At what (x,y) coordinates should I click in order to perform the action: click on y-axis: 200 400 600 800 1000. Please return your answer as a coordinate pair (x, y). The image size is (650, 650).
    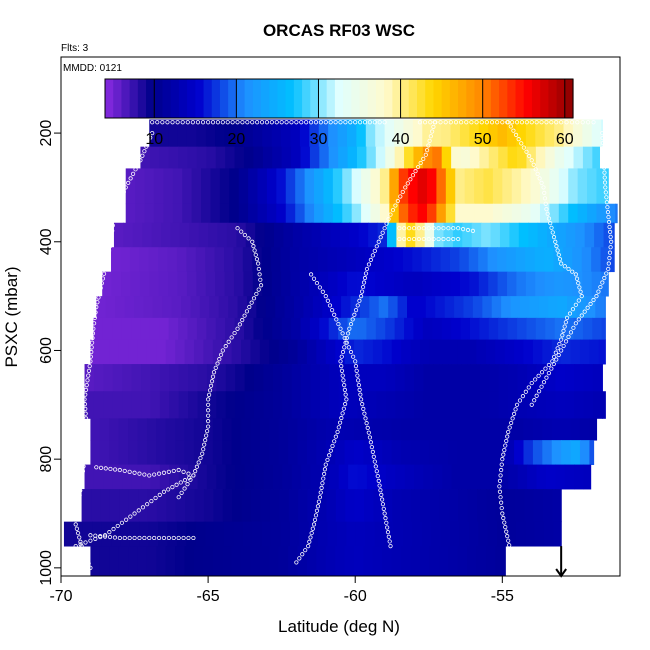
    Looking at the image, I should click on (49, 353).